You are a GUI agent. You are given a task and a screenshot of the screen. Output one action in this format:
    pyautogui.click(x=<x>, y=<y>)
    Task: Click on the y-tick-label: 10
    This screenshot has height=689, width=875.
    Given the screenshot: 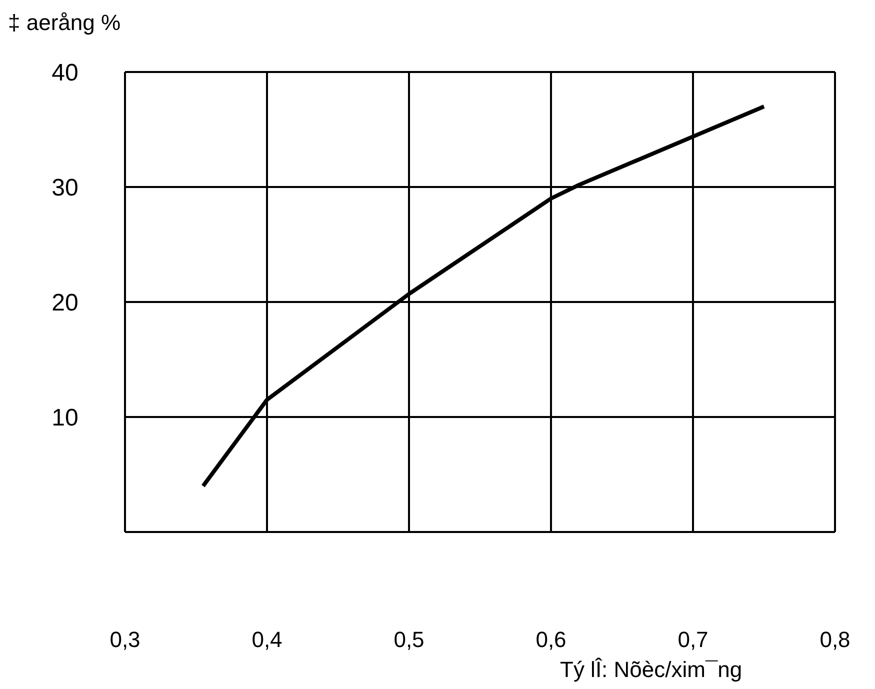 What is the action you would take?
    pyautogui.click(x=65, y=418)
    